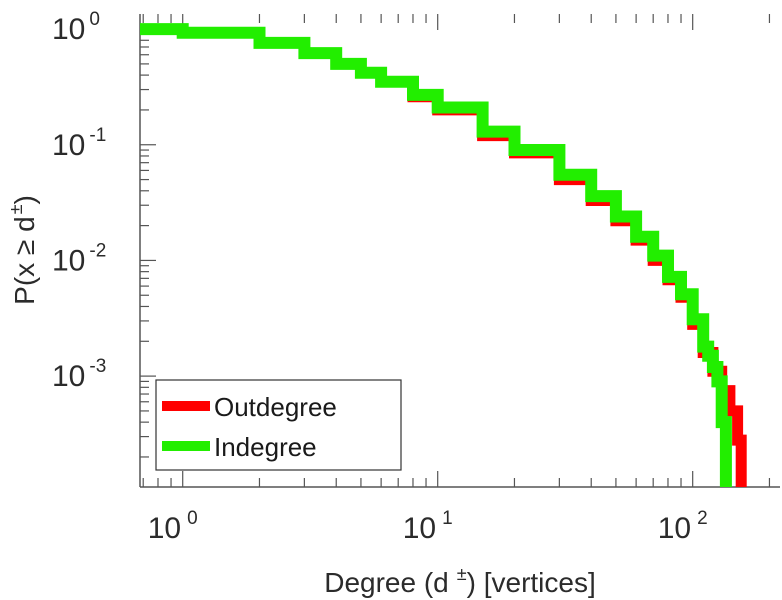  I want to click on x-tick-exp: 1, so click(447, 518).